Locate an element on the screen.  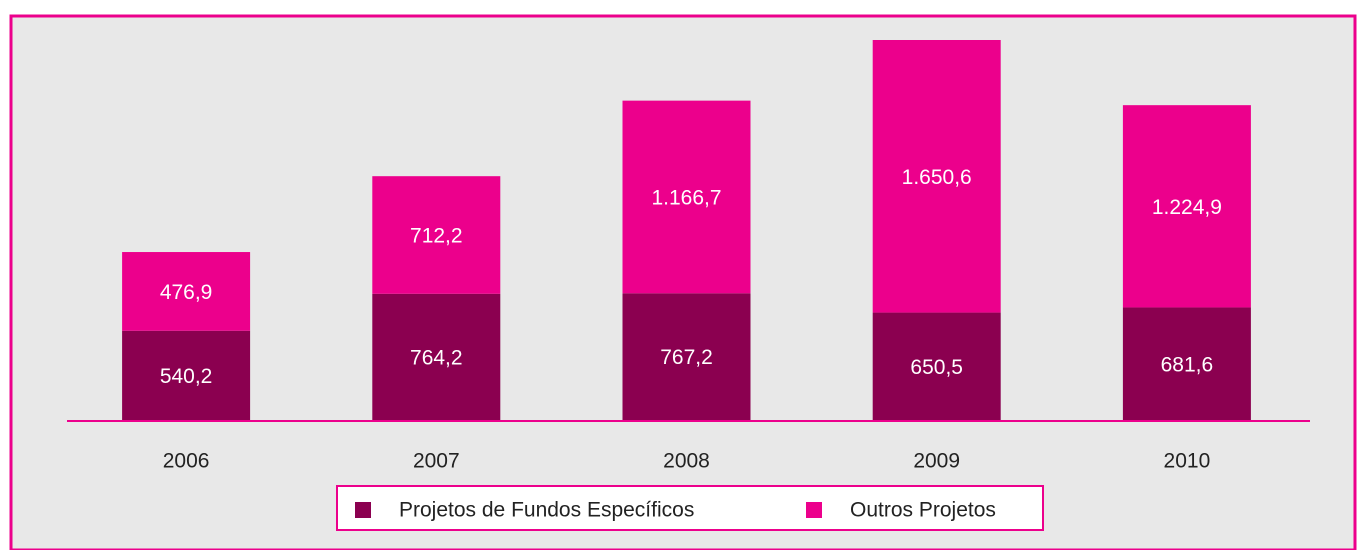
value-label: 540,2 is located at coordinates (186, 376).